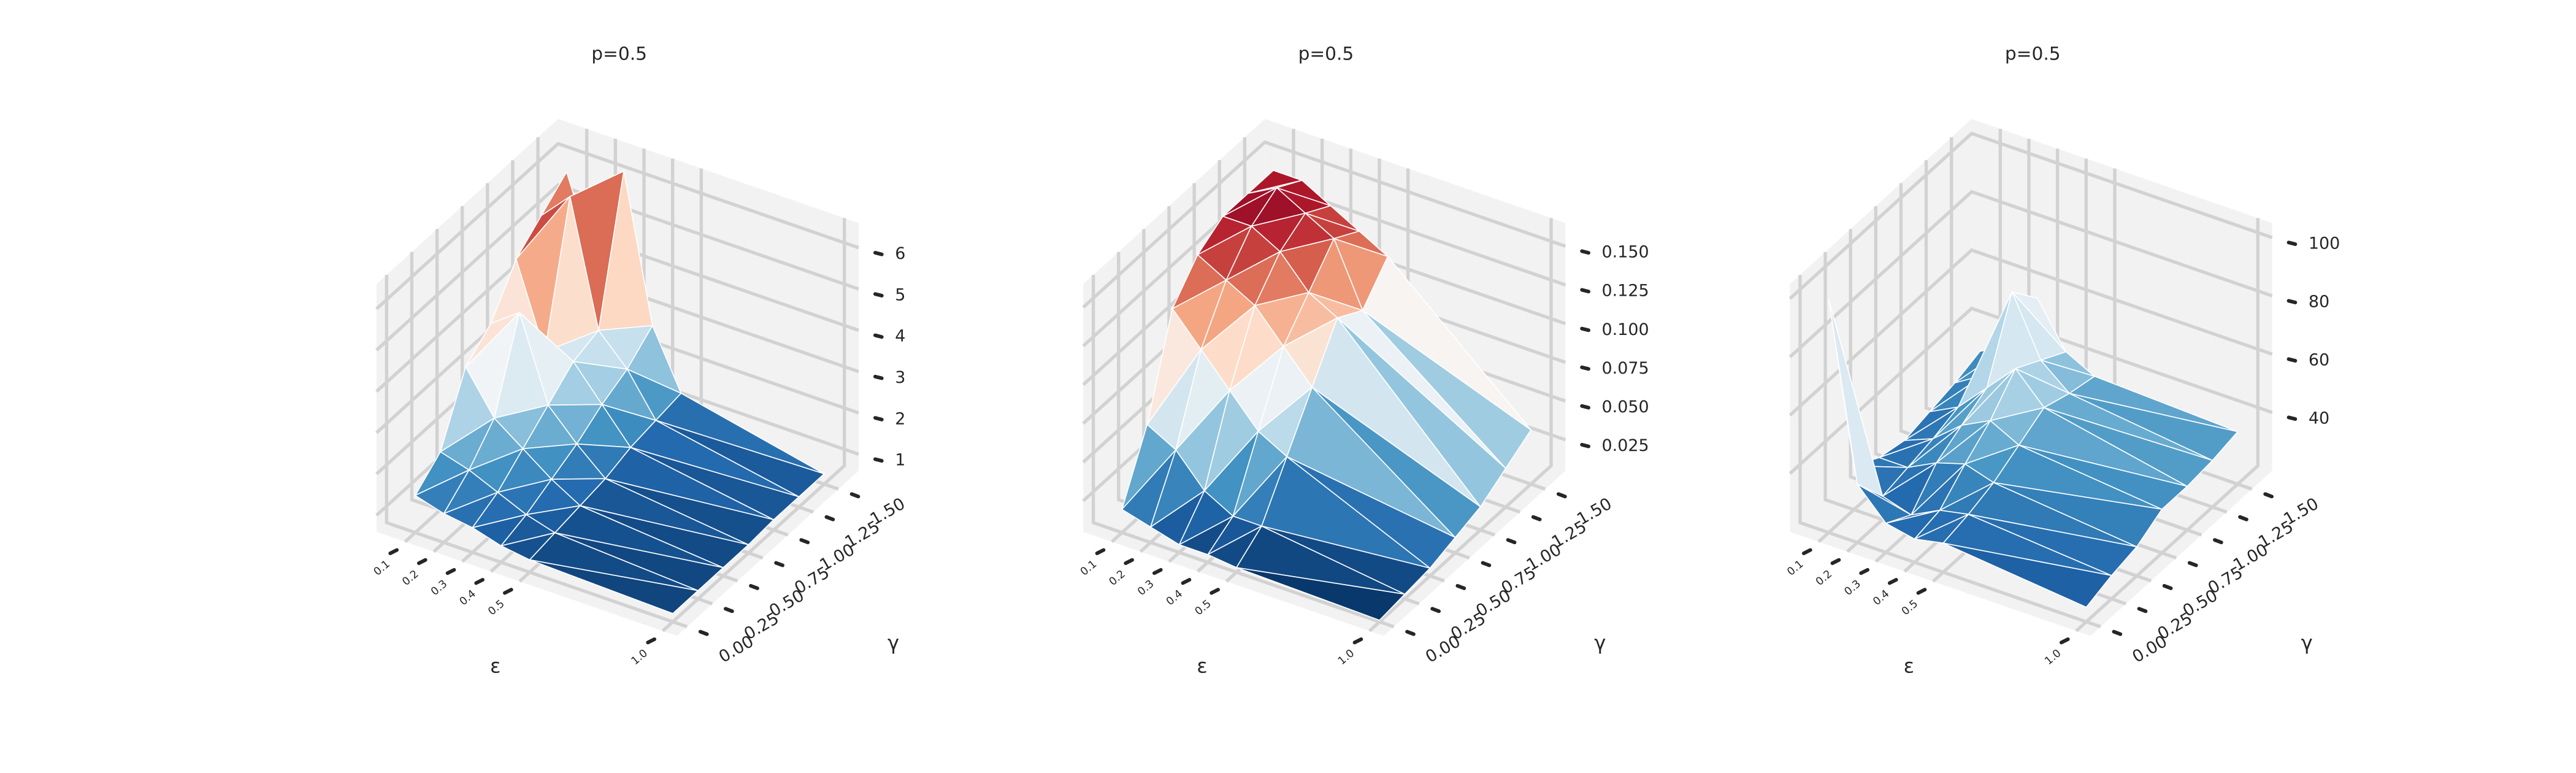 The width and height of the screenshot is (2576, 773). What do you see at coordinates (1625, 445) in the screenshot?
I see `z-tick-label: 0.025` at bounding box center [1625, 445].